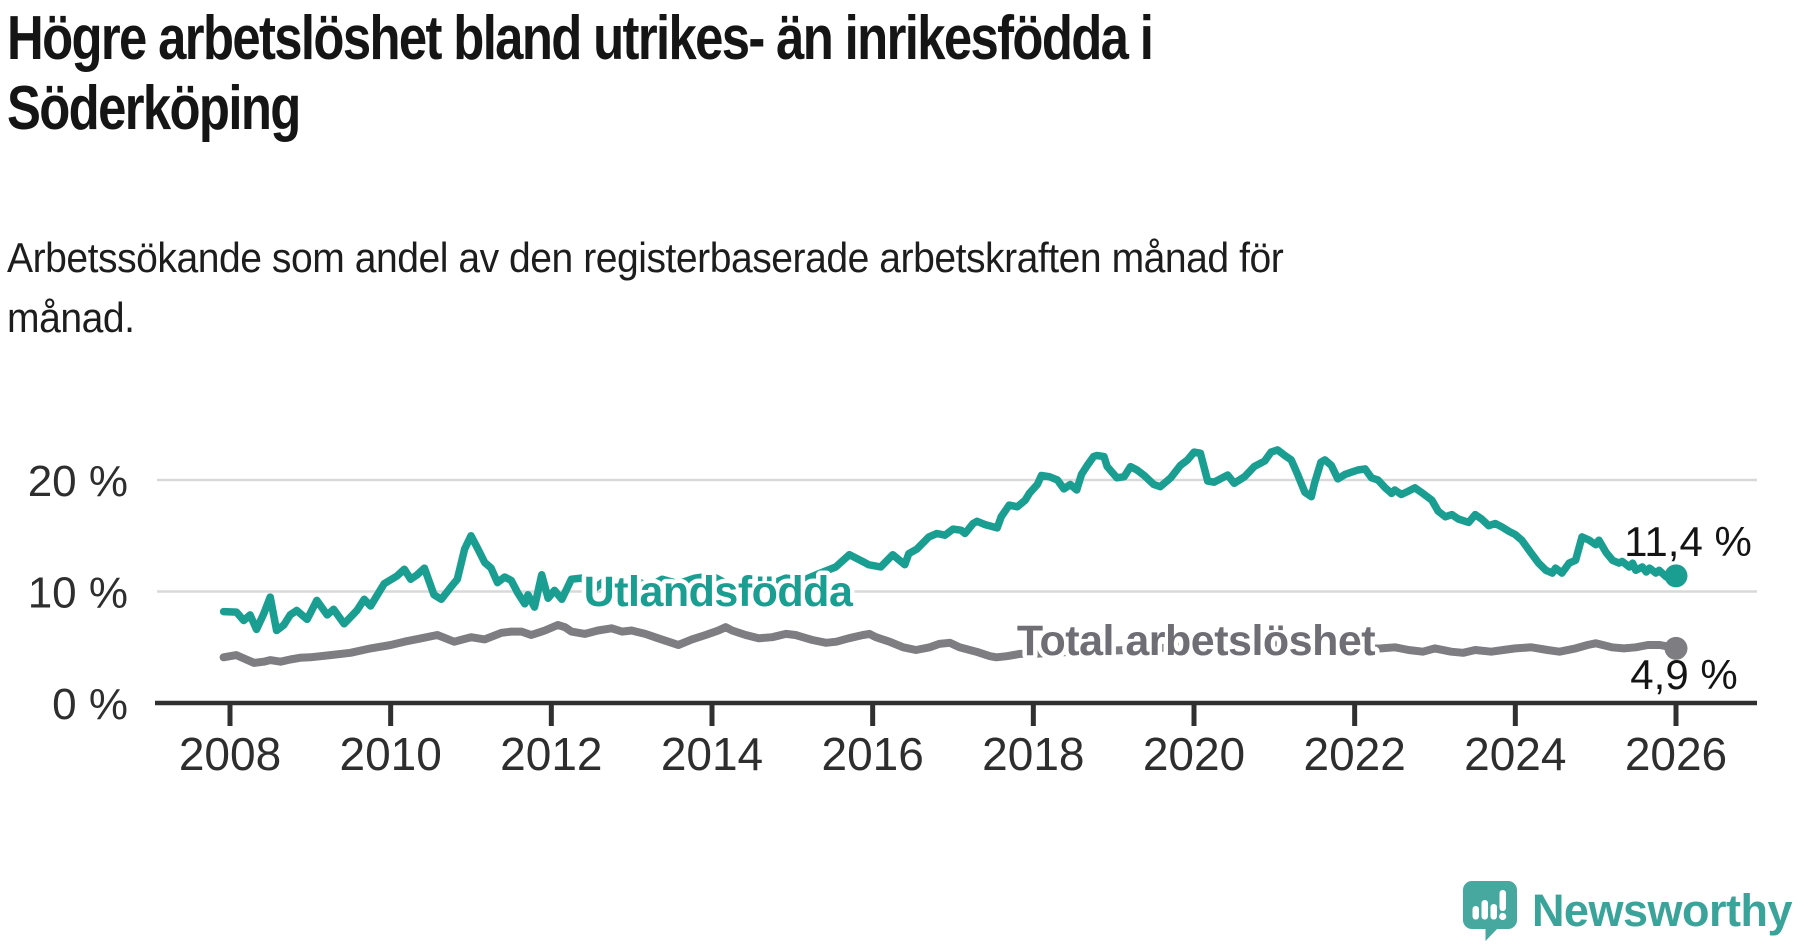  What do you see at coordinates (551, 754) in the screenshot?
I see `x-tick-label-2012: 2012` at bounding box center [551, 754].